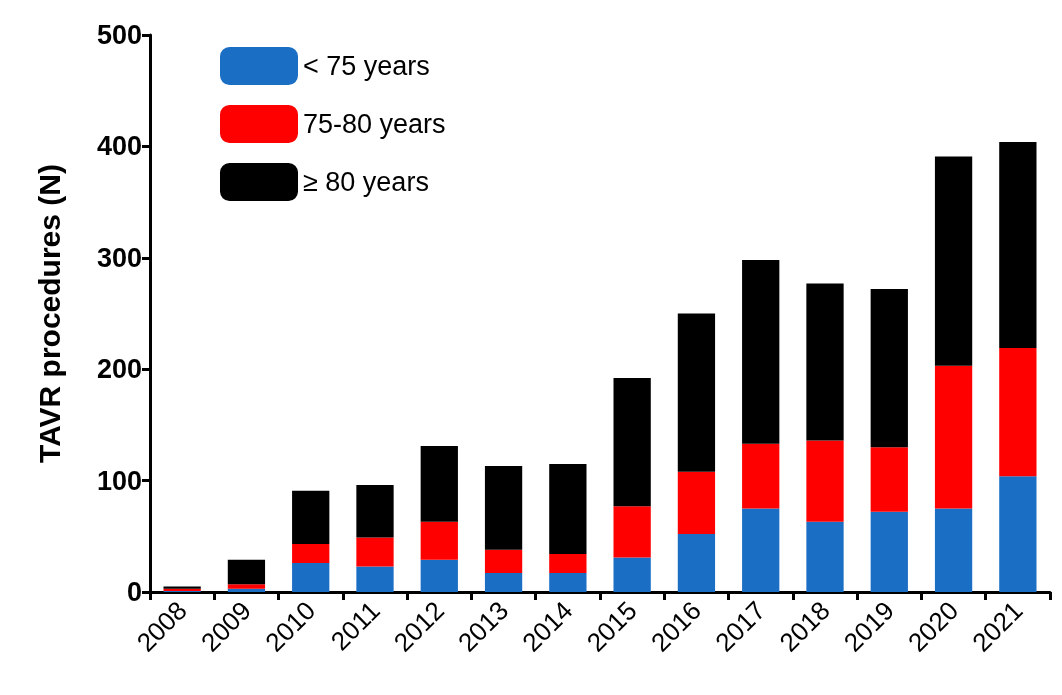 The height and width of the screenshot is (695, 1062). I want to click on y-tick-label: 0, so click(134, 592).